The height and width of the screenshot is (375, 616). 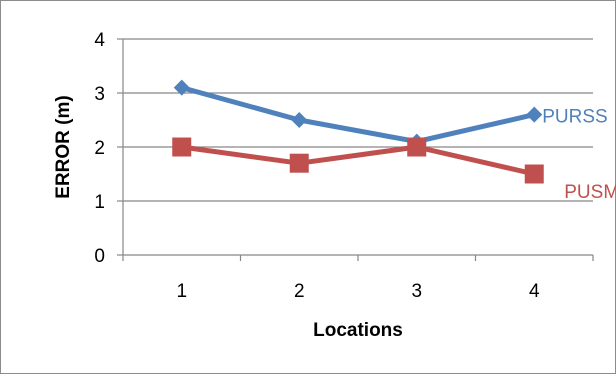 What do you see at coordinates (416, 291) in the screenshot?
I see `x-tick-label: 3` at bounding box center [416, 291].